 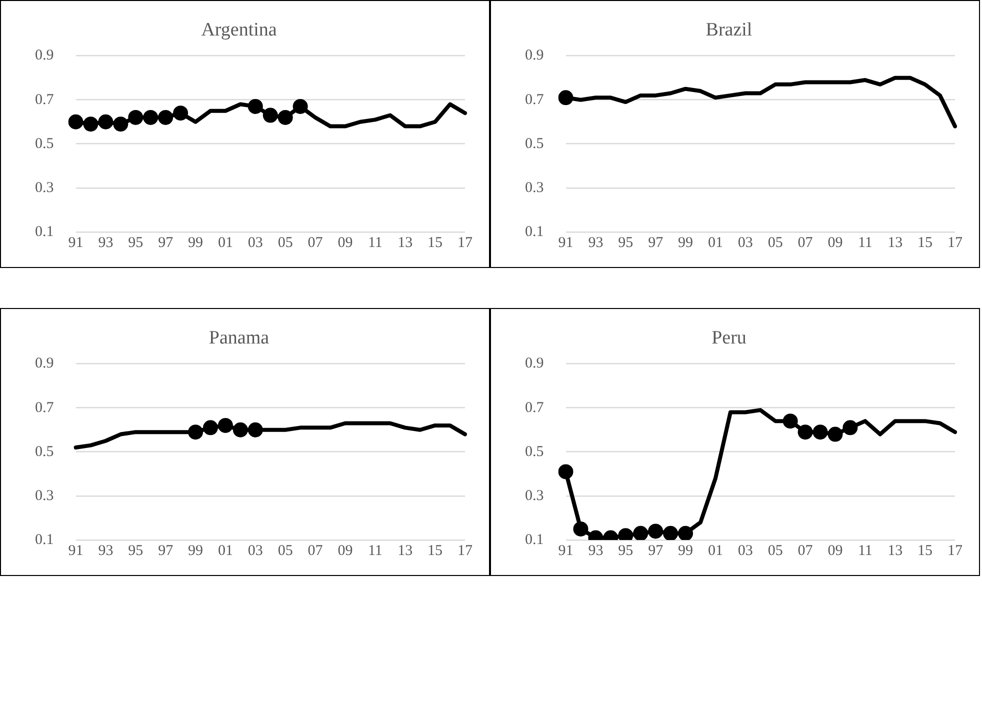 I want to click on chart-title: Brazil, so click(x=729, y=29).